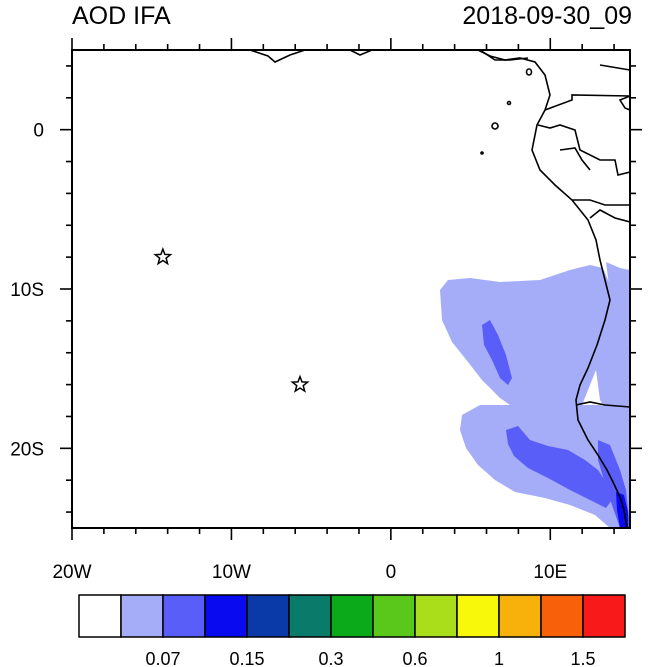 The height and width of the screenshot is (667, 650). Describe the element at coordinates (246, 658) in the screenshot. I see `colorbar-label: 0.15` at that location.